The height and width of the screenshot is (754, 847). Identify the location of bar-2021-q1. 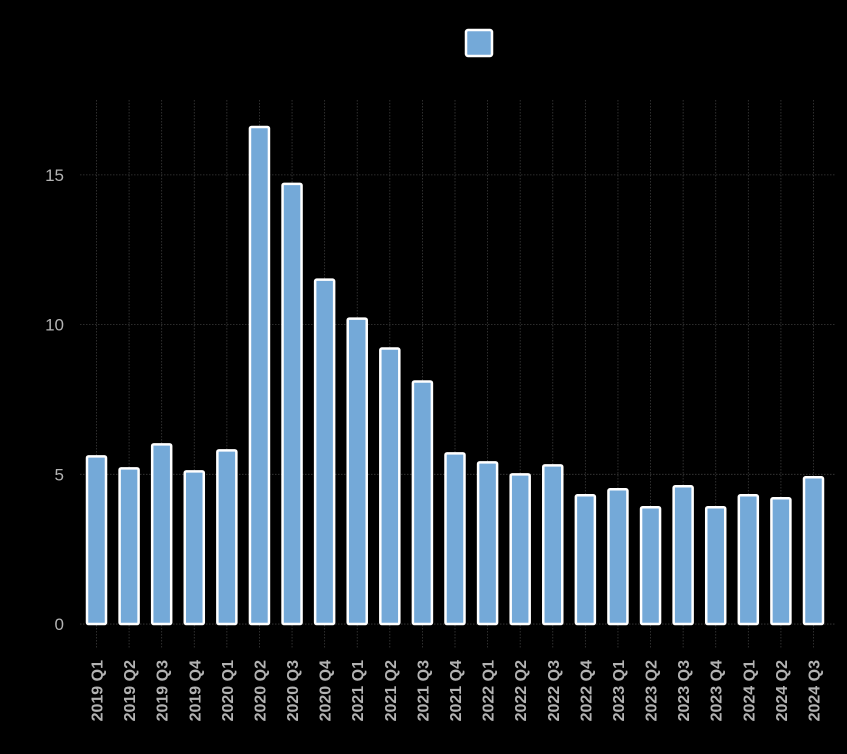
(357, 471).